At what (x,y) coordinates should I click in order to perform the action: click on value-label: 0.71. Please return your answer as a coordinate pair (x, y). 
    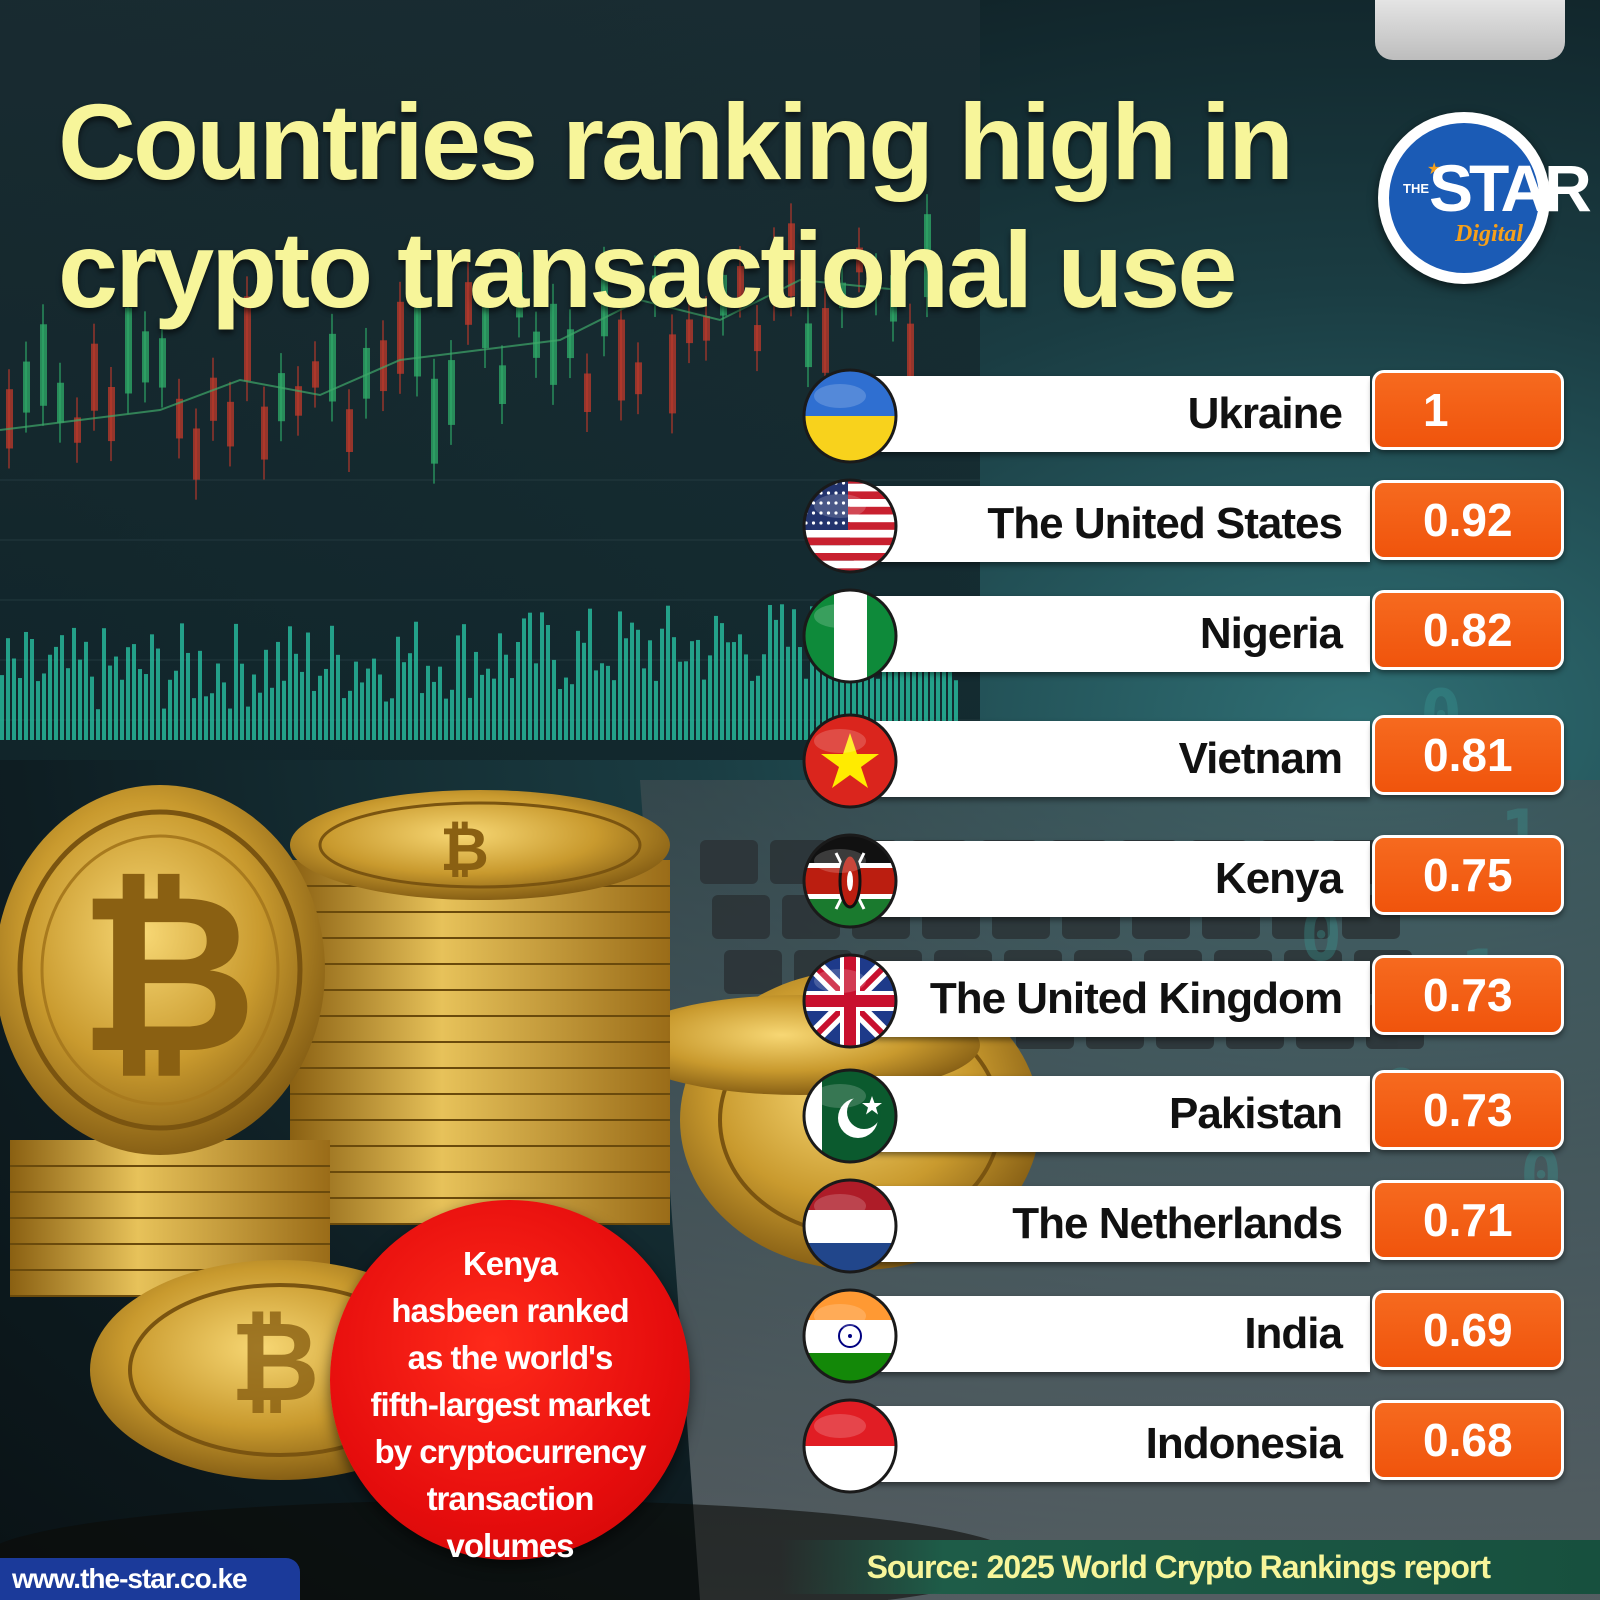
    Looking at the image, I should click on (1468, 1220).